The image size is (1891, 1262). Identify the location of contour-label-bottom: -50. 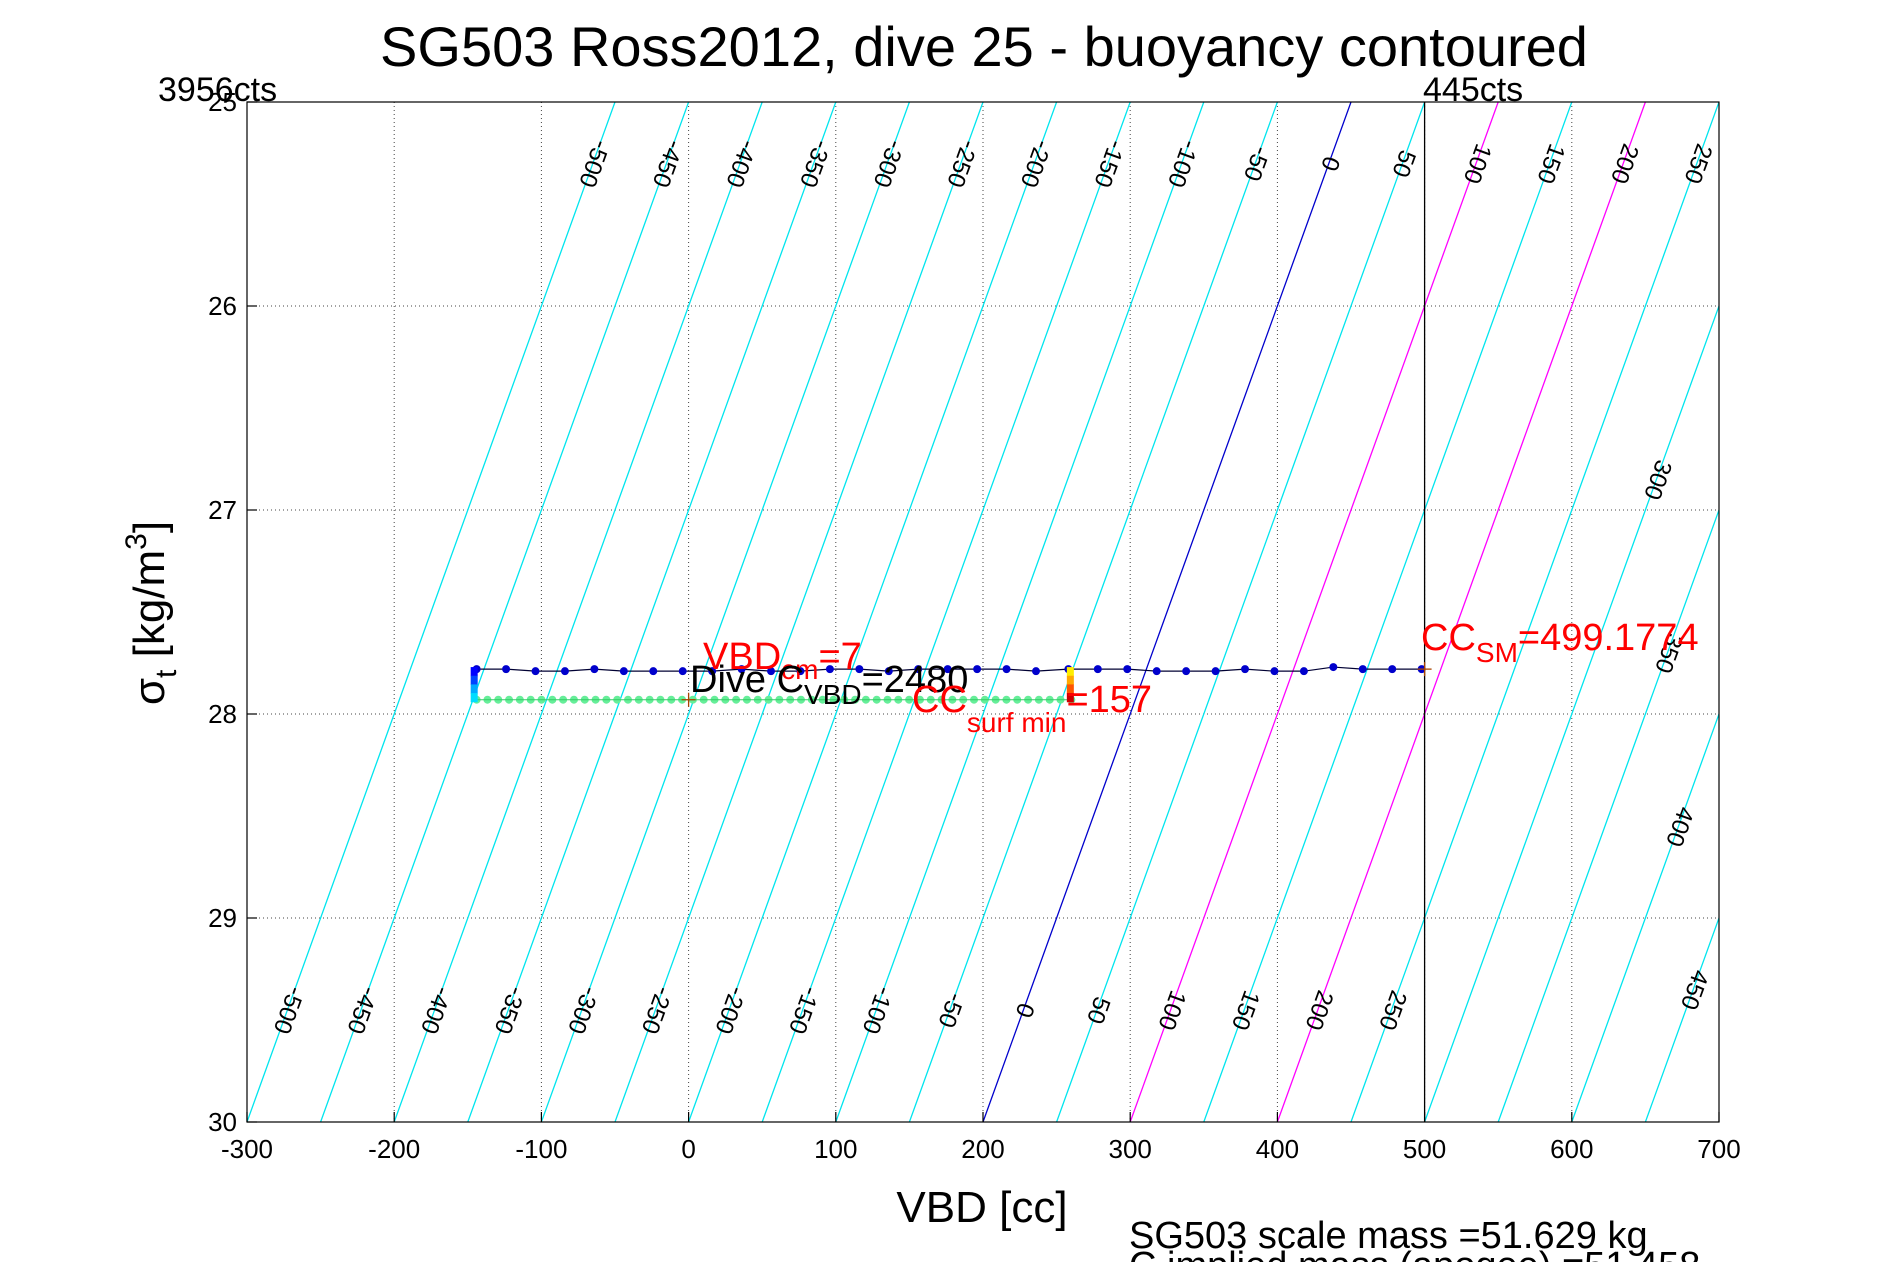
(950, 1010).